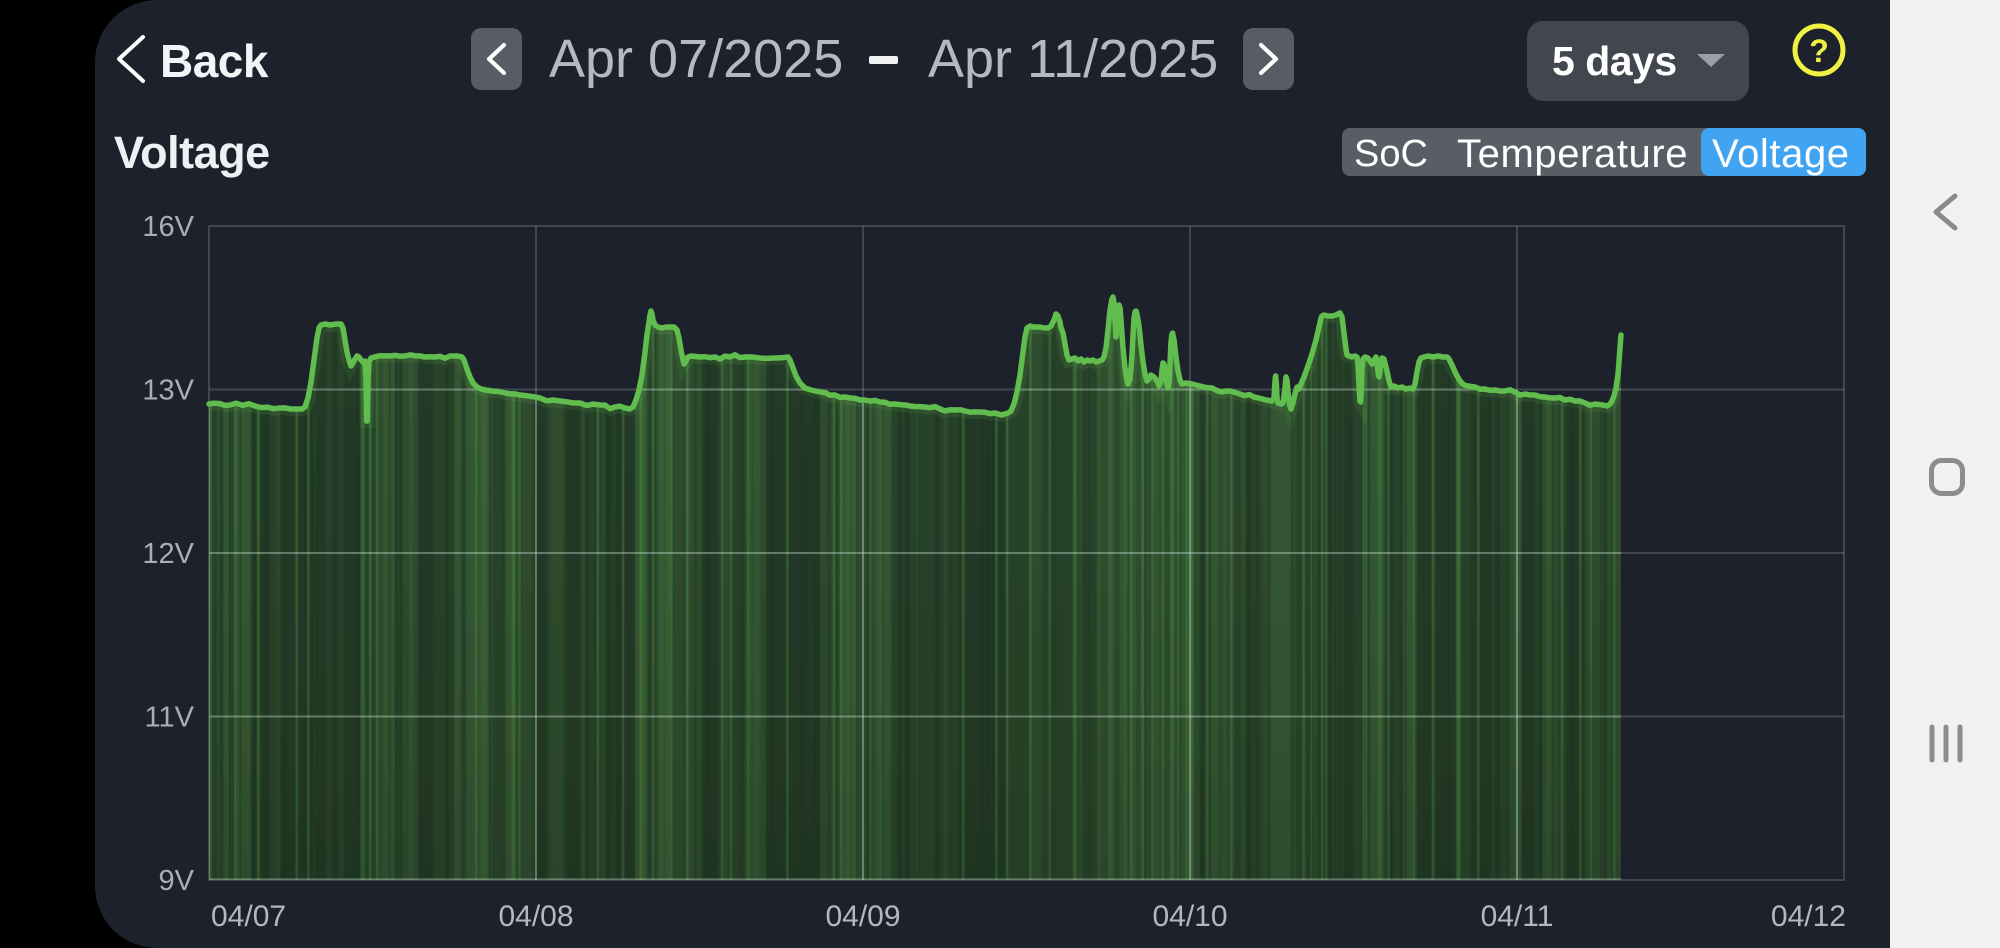 This screenshot has width=2000, height=948. Describe the element at coordinates (535, 916) in the screenshot. I see `svg-text: 04/08` at that location.